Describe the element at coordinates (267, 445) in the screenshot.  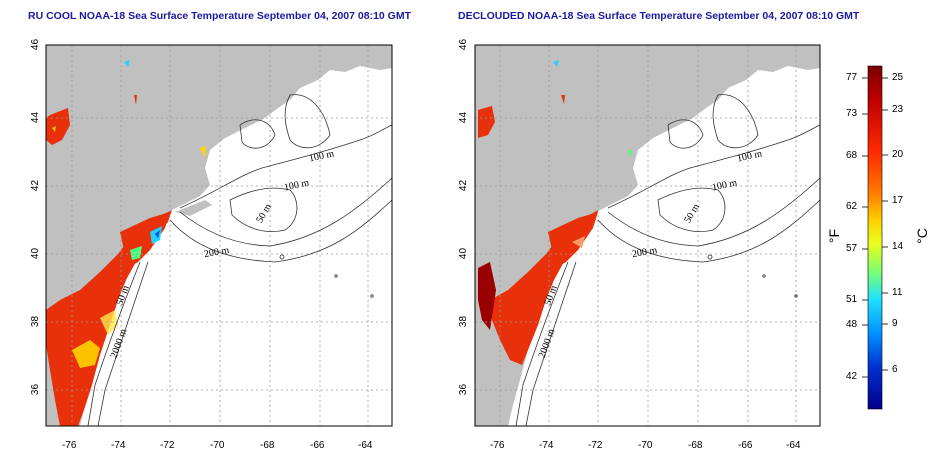
I see `left-lon-68: -68` at that location.